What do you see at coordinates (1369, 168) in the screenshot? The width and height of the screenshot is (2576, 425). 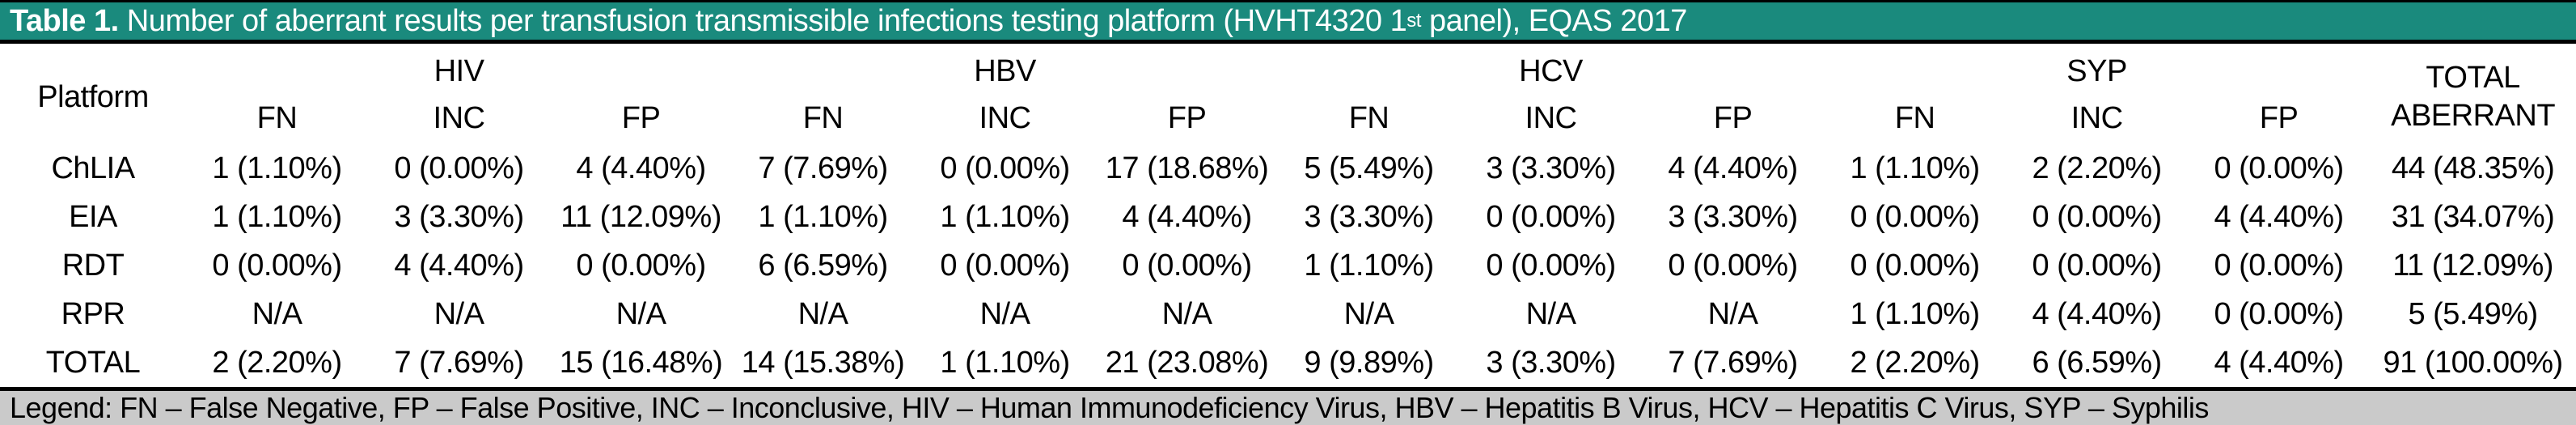 I see `data-cell: 5 (5.49%)` at bounding box center [1369, 168].